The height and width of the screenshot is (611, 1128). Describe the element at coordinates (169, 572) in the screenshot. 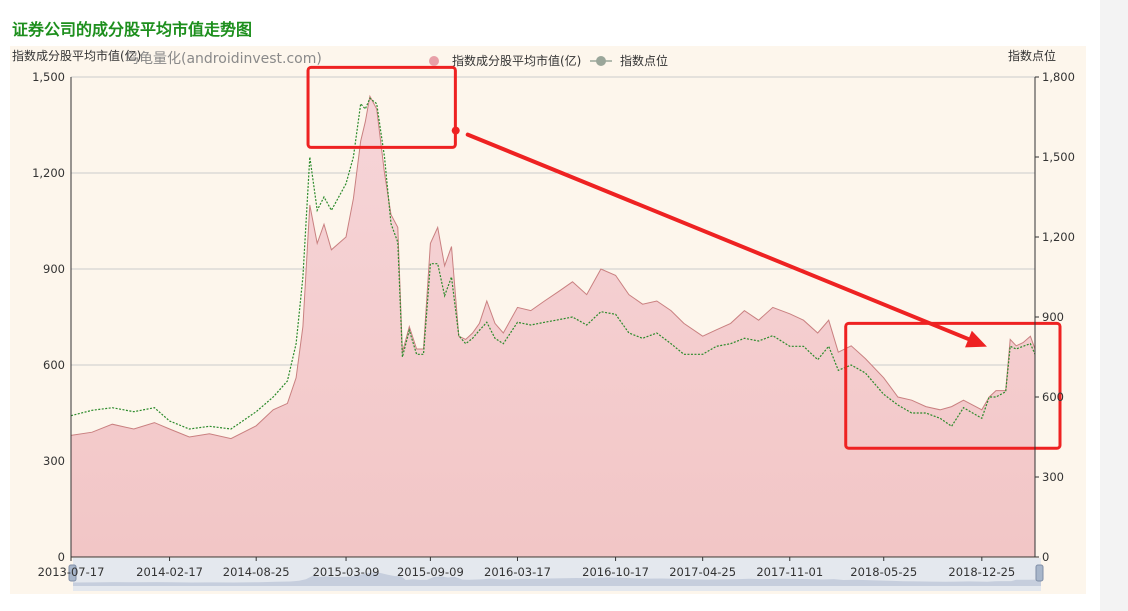

I see `x-axis-tick-label: 2014-02-17` at that location.